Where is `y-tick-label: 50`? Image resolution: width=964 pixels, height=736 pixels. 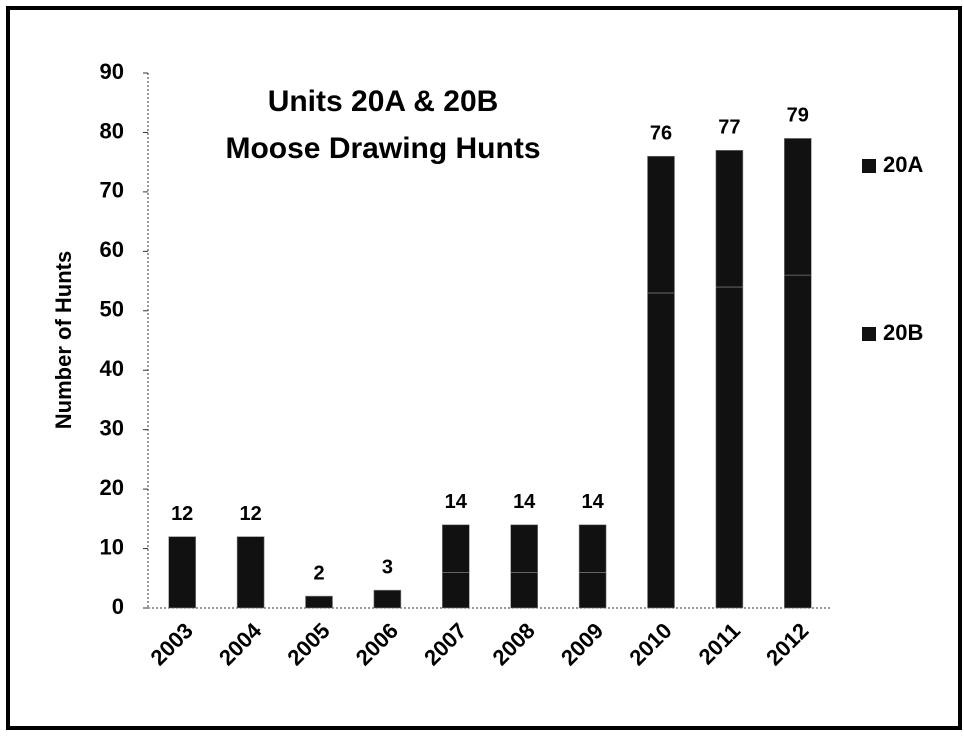
y-tick-label: 50 is located at coordinates (112, 309).